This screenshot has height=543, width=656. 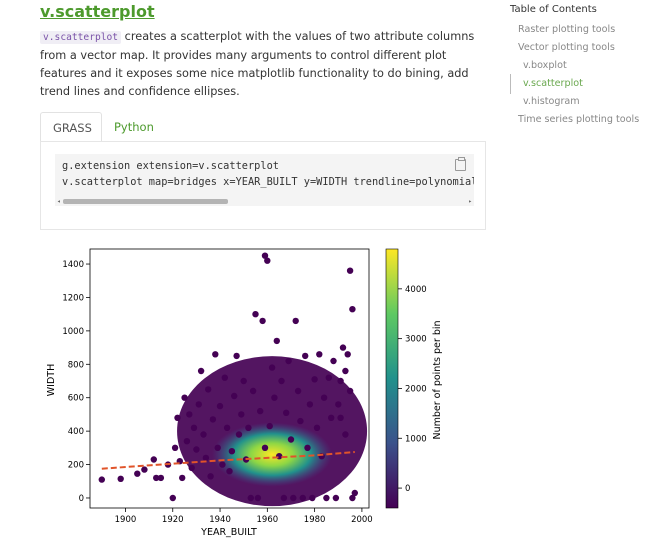 I want to click on colorbar-tick-label: 1000, so click(x=416, y=439).